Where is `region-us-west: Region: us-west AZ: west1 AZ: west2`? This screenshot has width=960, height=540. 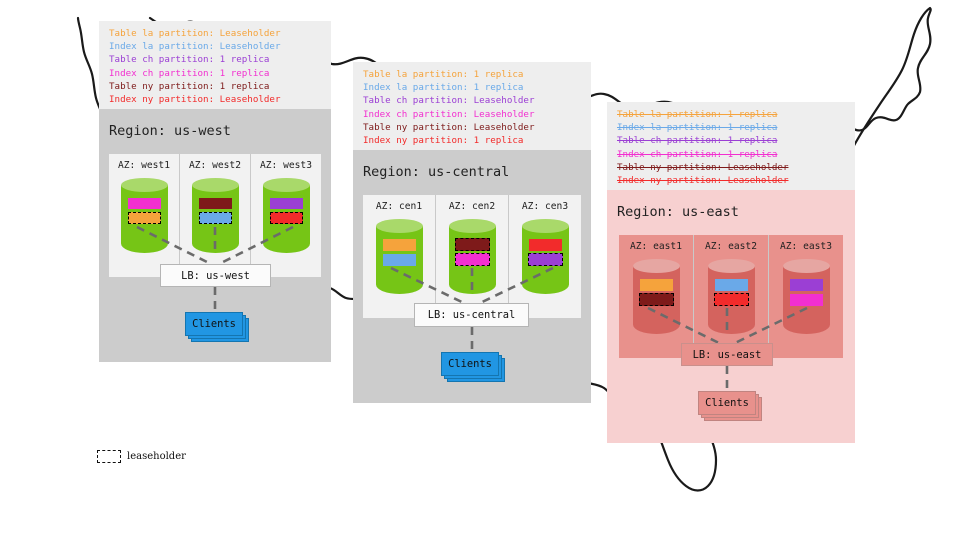 region-us-west: Region: us-west AZ: west1 AZ: west2 is located at coordinates (215, 235).